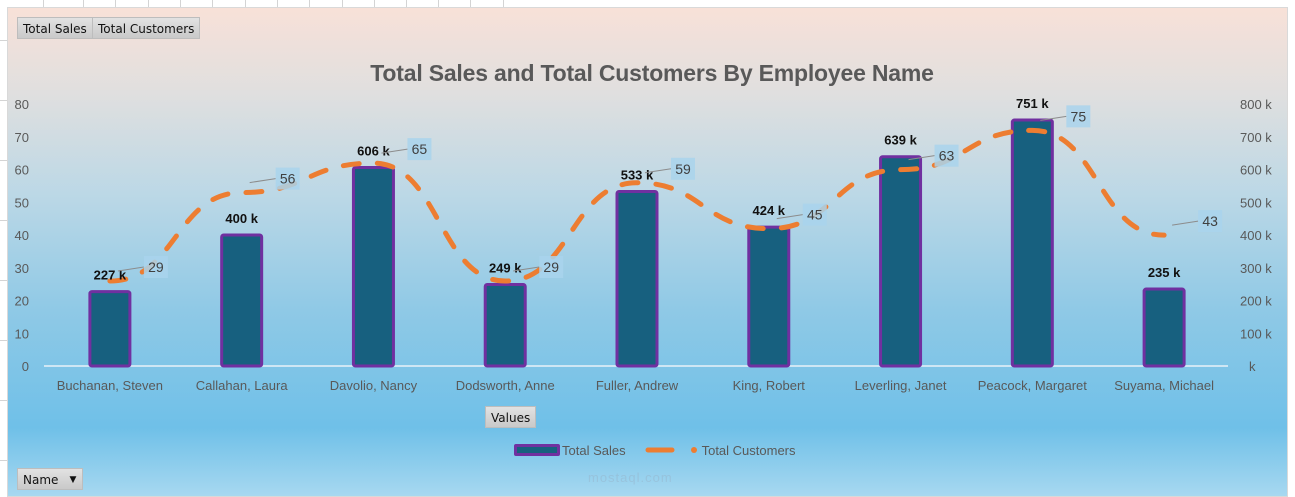  I want to click on left-axis-tick-label: 60, so click(22, 170).